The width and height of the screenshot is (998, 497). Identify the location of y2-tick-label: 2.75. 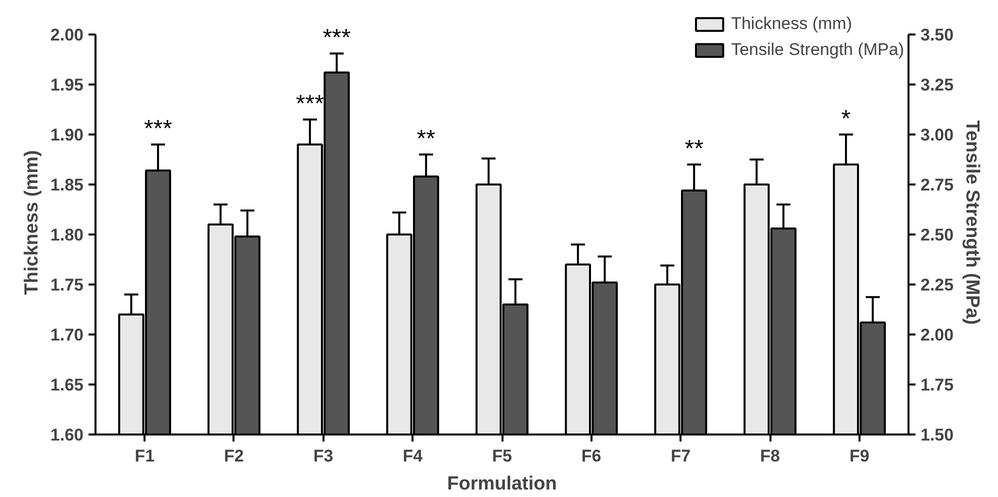
(937, 185).